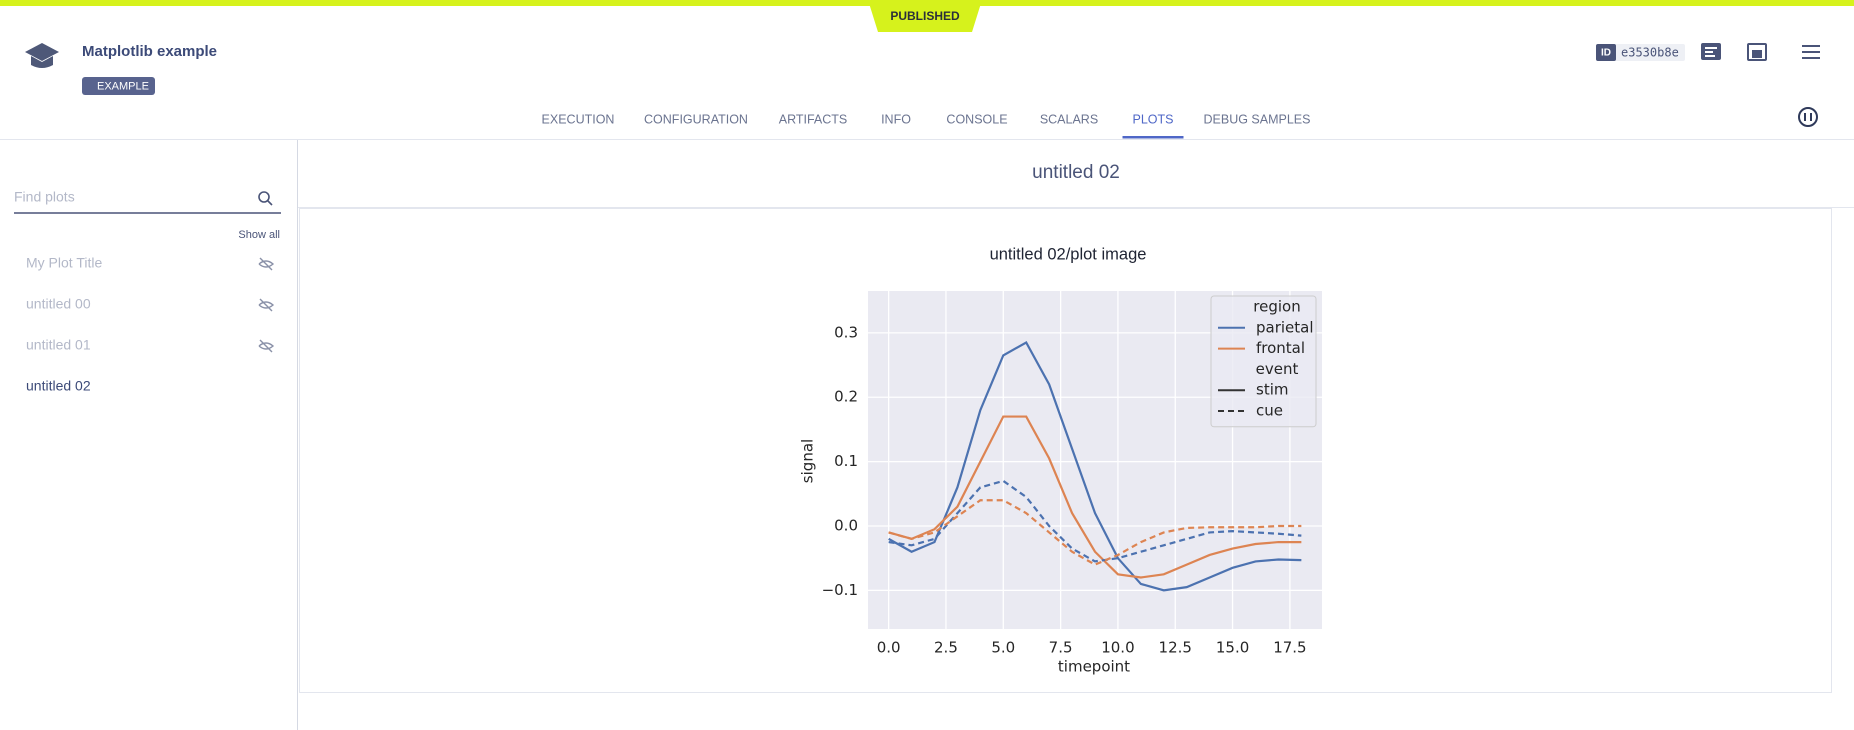  Describe the element at coordinates (1153, 137) in the screenshot. I see `tab-underline` at that location.